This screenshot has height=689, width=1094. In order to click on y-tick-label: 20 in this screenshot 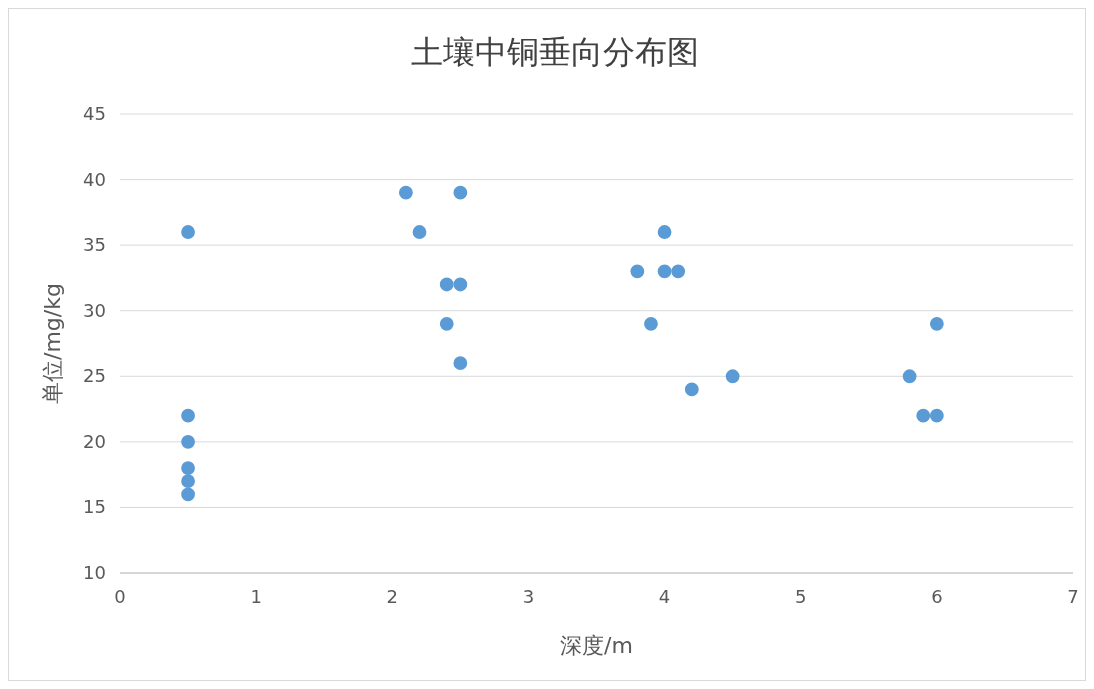, I will do `click(94, 441)`.